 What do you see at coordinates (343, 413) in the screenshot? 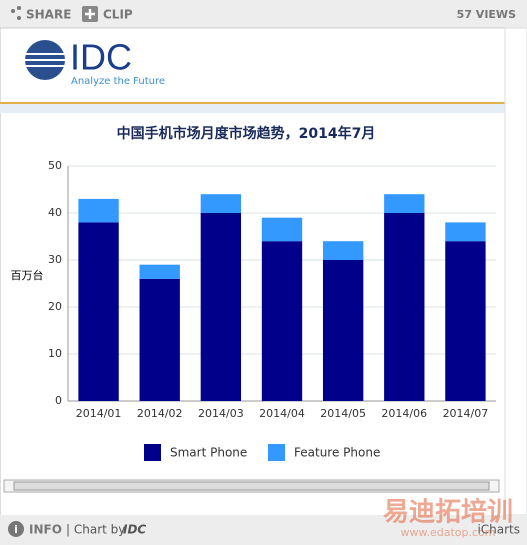
I see `x-tick-label: 2014/05` at bounding box center [343, 413].